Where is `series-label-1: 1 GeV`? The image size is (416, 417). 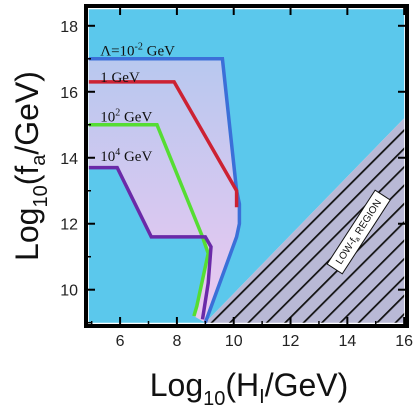 series-label-1: 1 GeV is located at coordinates (120, 78).